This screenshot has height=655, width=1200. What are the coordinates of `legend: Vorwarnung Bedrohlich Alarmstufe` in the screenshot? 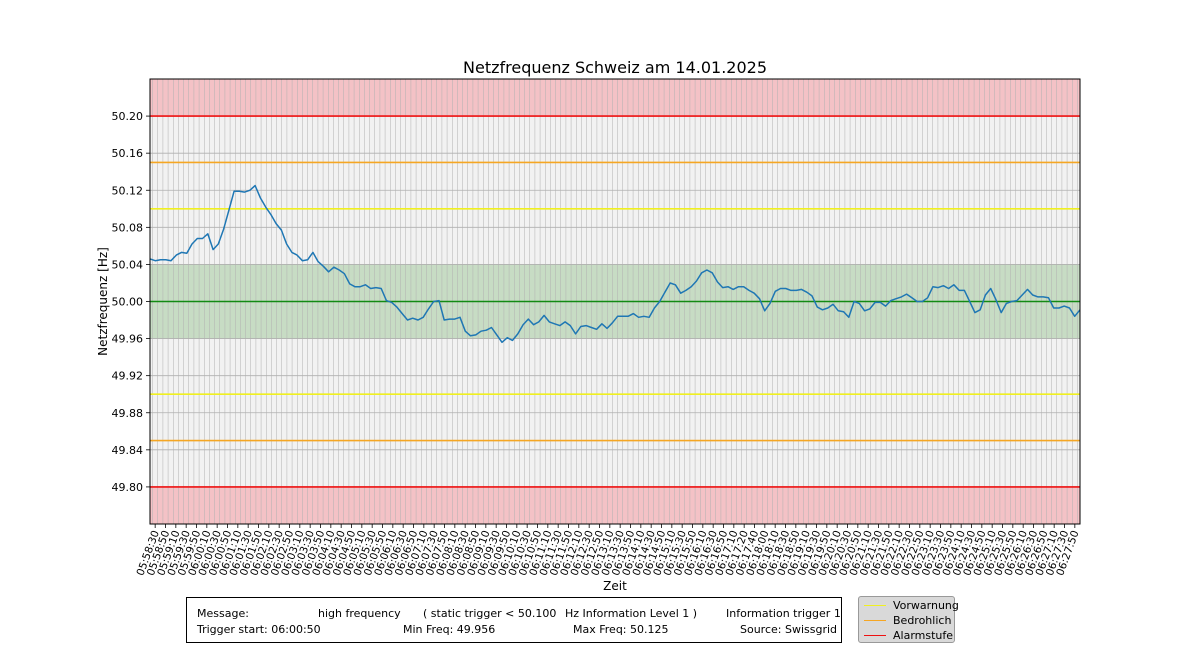 It's located at (908, 619).